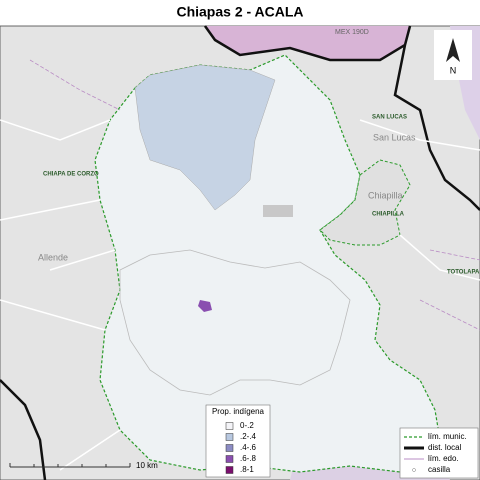 This screenshot has height=480, width=480. What do you see at coordinates (439, 469) in the screenshot?
I see `legend-label: casilla` at bounding box center [439, 469].